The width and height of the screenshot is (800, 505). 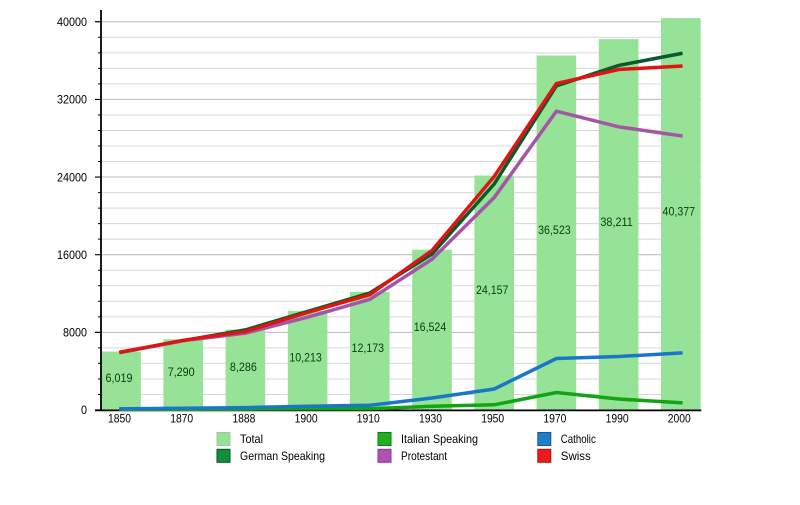 I want to click on svg-text: Swiss, so click(x=576, y=456).